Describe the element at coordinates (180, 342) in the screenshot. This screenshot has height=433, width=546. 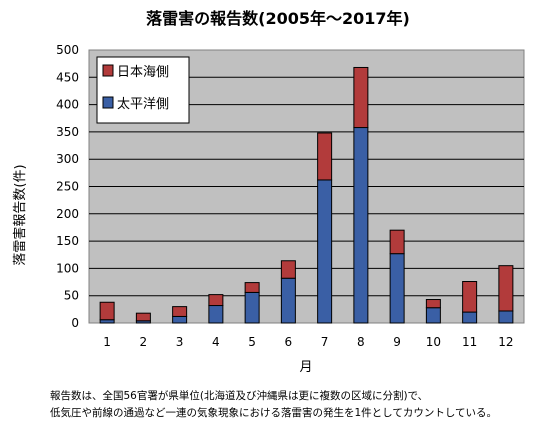
I see `x-tick-label: 3` at that location.